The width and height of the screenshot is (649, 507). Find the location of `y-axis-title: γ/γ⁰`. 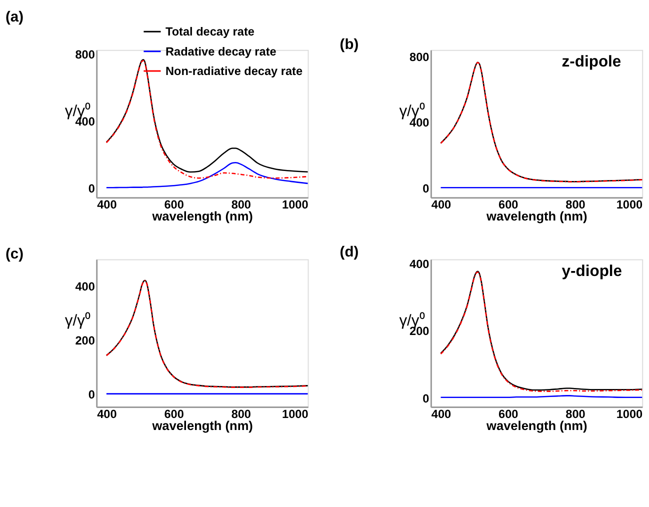

y-axis-title: γ/γ⁰ is located at coordinates (77, 321).